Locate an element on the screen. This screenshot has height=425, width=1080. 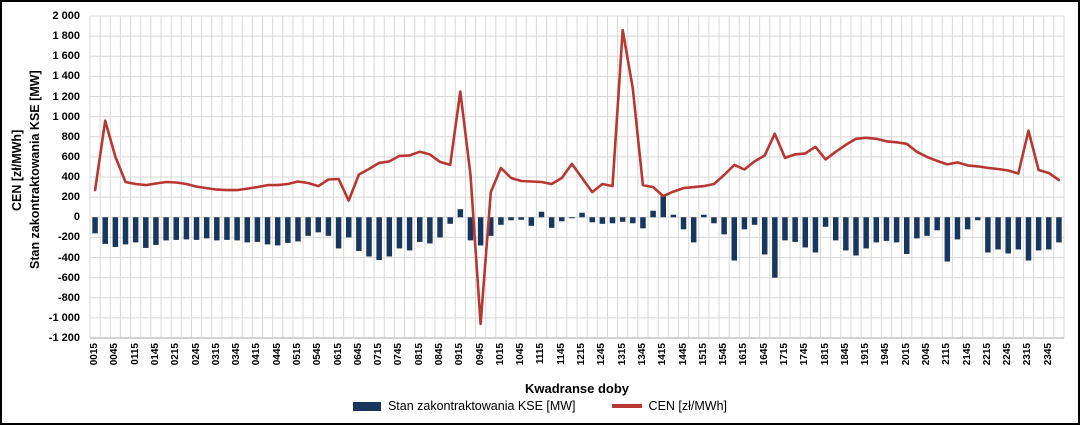
y-tick-label: 200 is located at coordinates (70, 197).